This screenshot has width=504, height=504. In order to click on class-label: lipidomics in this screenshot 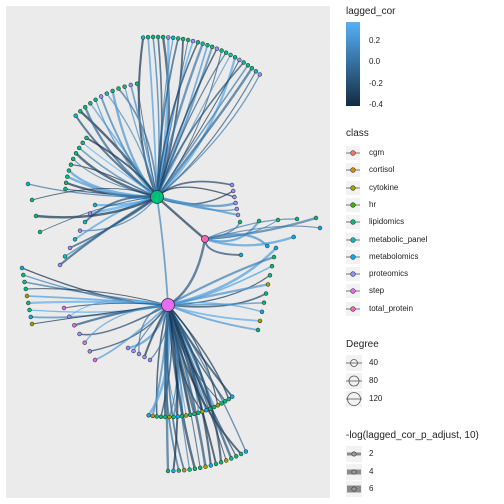, I will do `click(387, 222)`.